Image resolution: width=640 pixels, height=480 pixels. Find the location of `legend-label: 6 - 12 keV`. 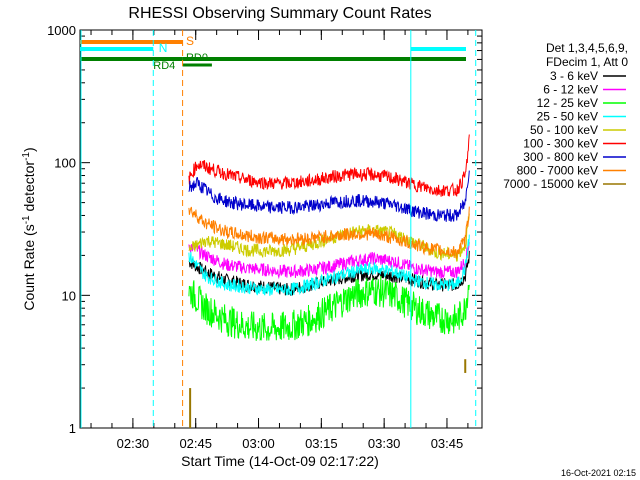

legend-label: 6 - 12 keV is located at coordinates (570, 90).